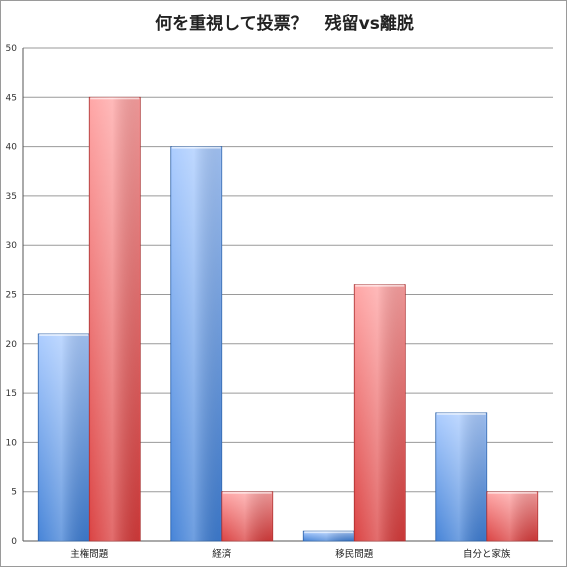  I want to click on y-tick-label: 35, so click(11, 197).